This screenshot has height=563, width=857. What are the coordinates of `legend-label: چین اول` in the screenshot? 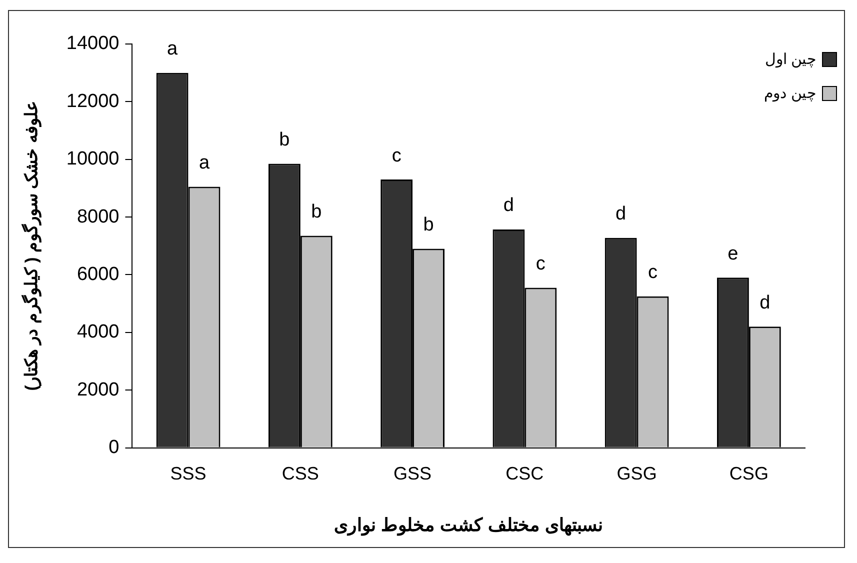 It's located at (790, 59).